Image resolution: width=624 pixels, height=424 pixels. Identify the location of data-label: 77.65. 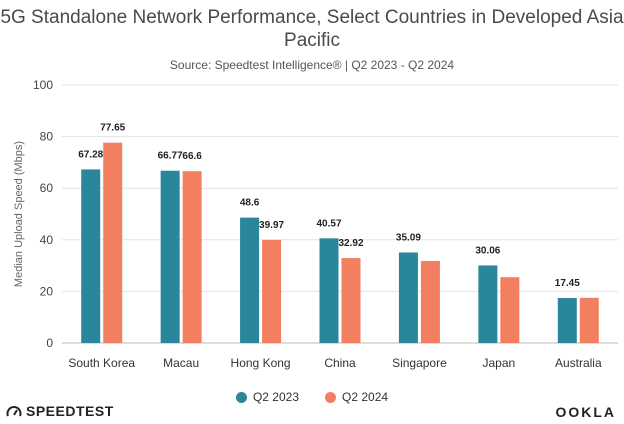
(112, 128).